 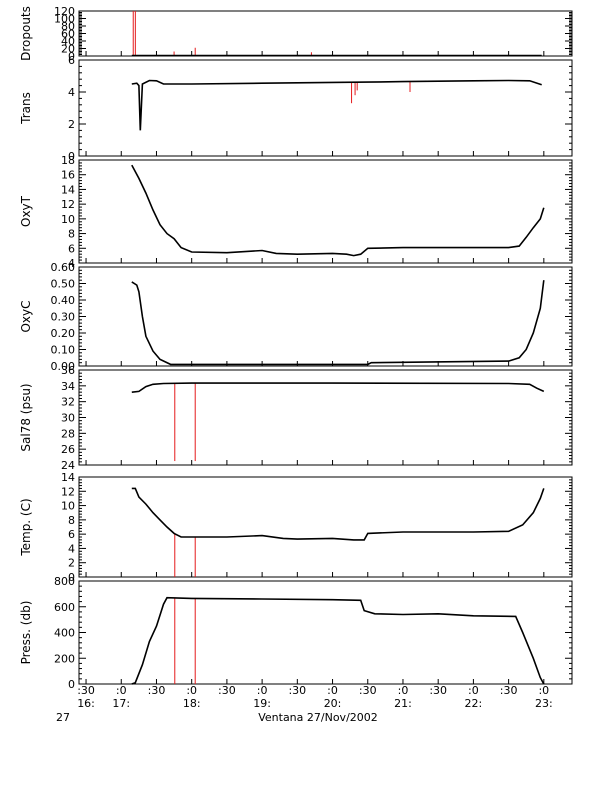 What do you see at coordinates (63, 717) in the screenshot?
I see `x-axis-day-label: 27` at bounding box center [63, 717].